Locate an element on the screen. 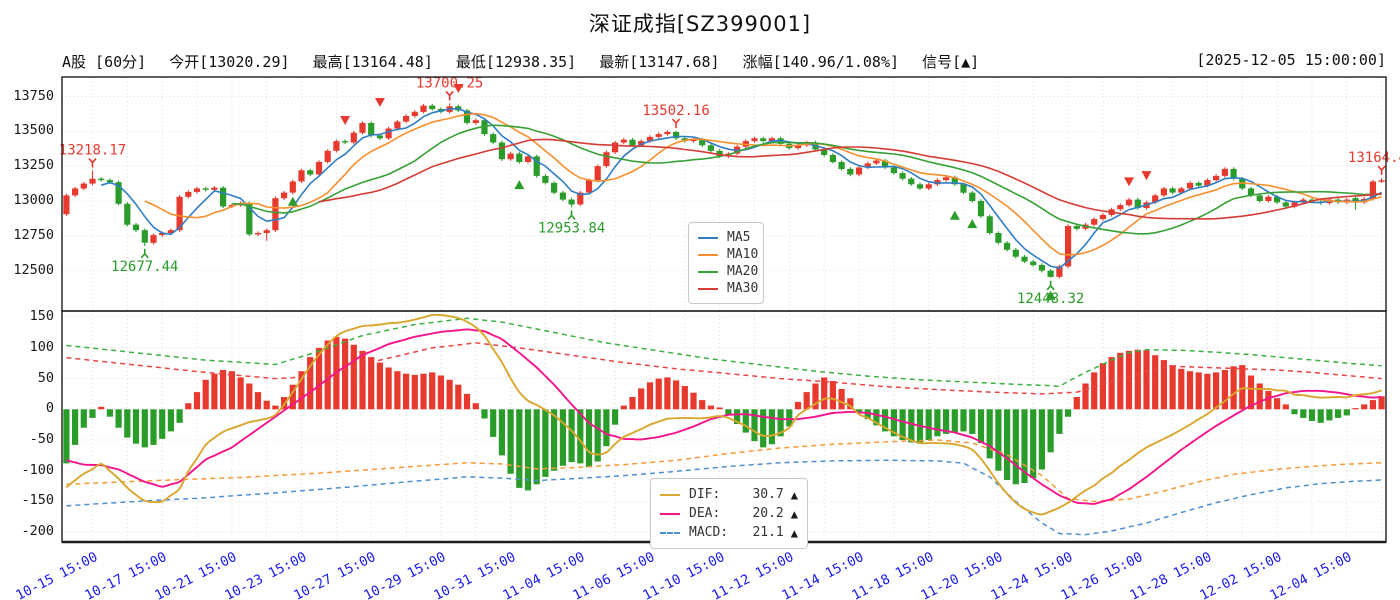  ma30-line is located at coordinates (850, 179).